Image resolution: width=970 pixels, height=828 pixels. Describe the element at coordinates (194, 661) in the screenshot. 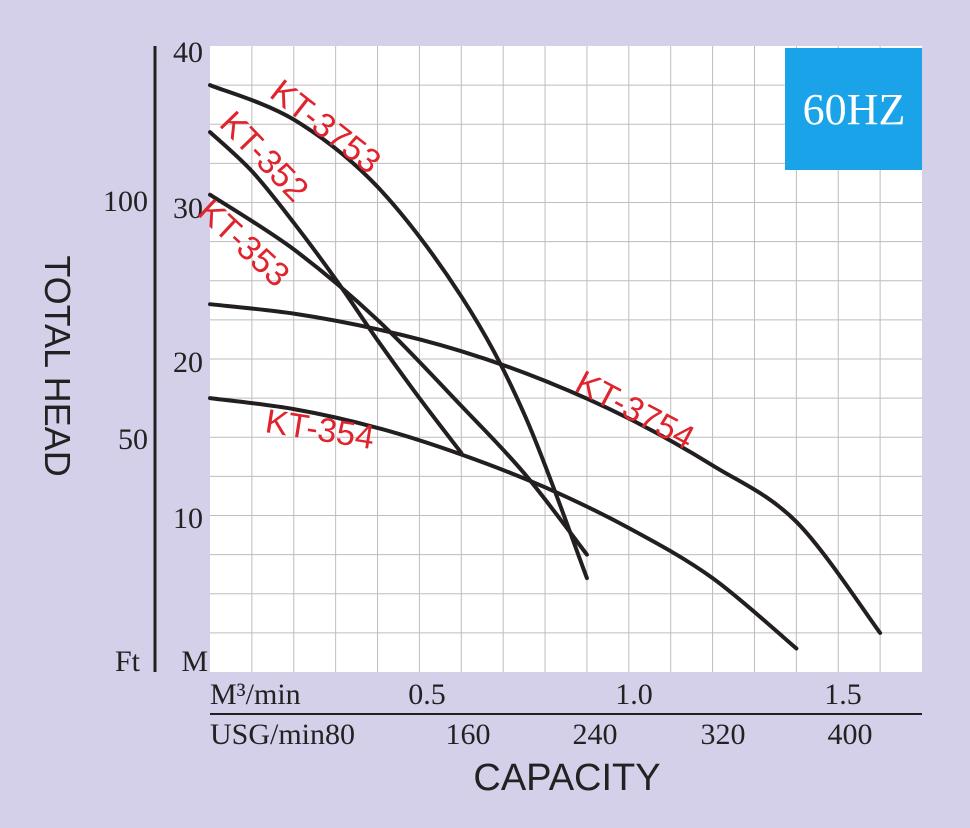

I see `y-unit-m: M` at that location.